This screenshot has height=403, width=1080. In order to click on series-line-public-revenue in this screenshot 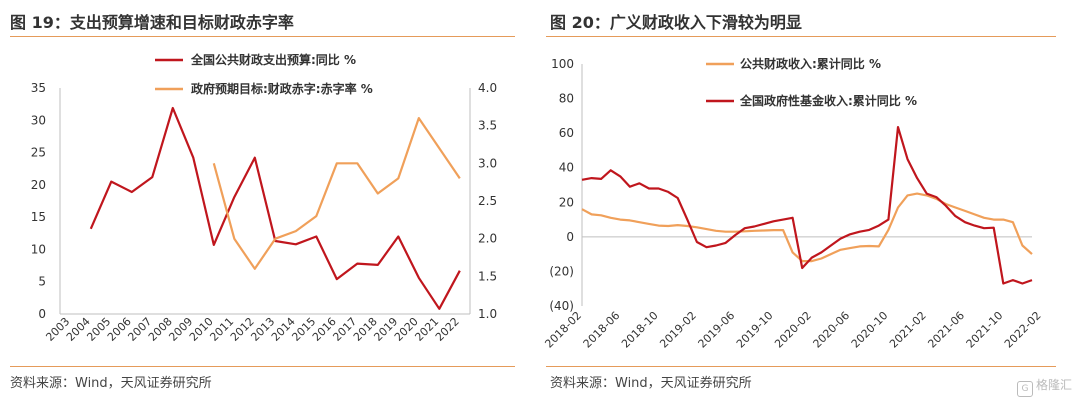, I will do `click(807, 227)`.